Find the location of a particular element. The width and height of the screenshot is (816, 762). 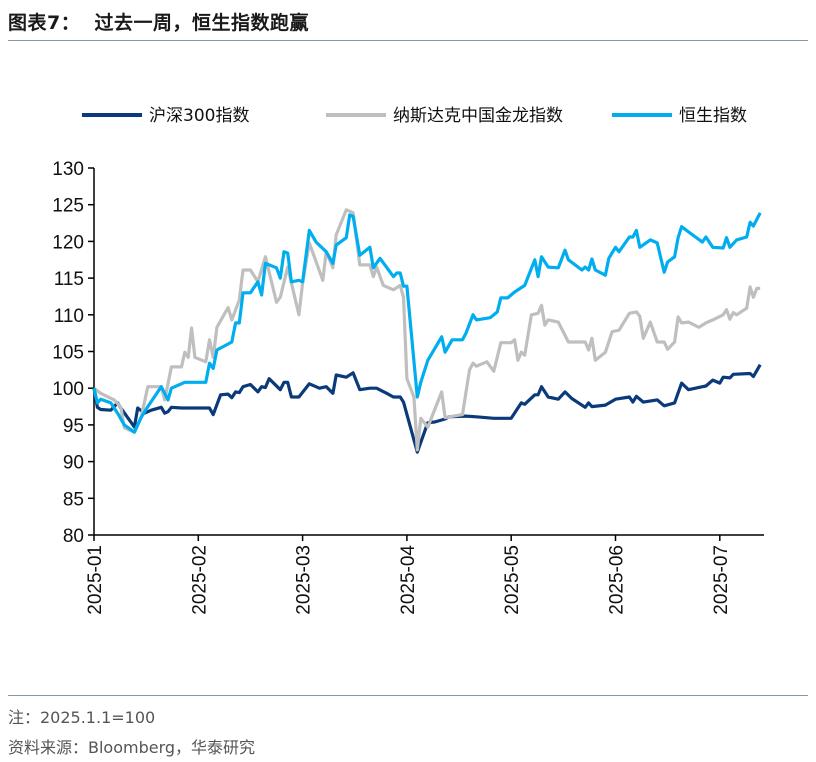

figure-title: 图表7： 过去一周，恒生指数跑赢 is located at coordinates (158, 23).